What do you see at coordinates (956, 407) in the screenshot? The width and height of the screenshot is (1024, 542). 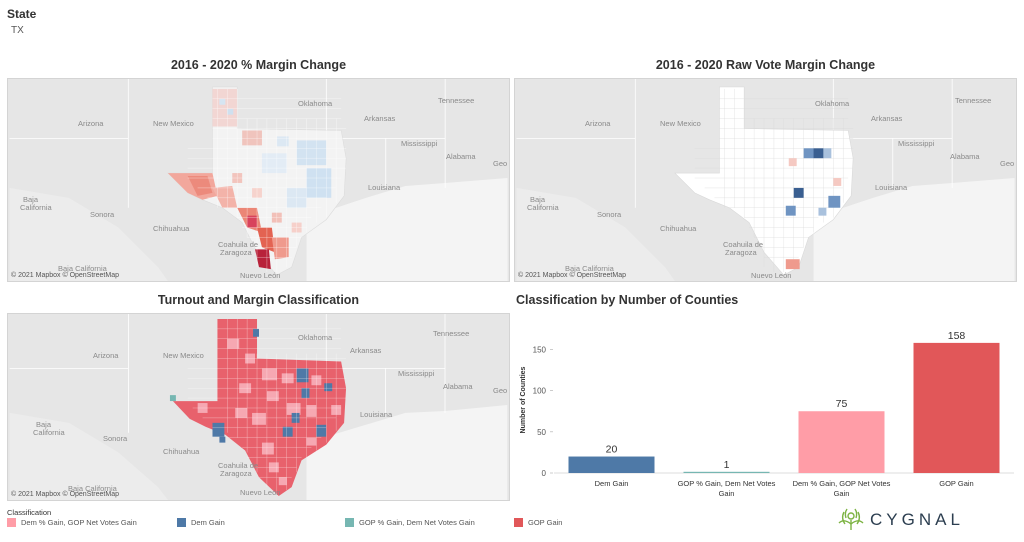 I see `bar-gop-gain` at bounding box center [956, 407].